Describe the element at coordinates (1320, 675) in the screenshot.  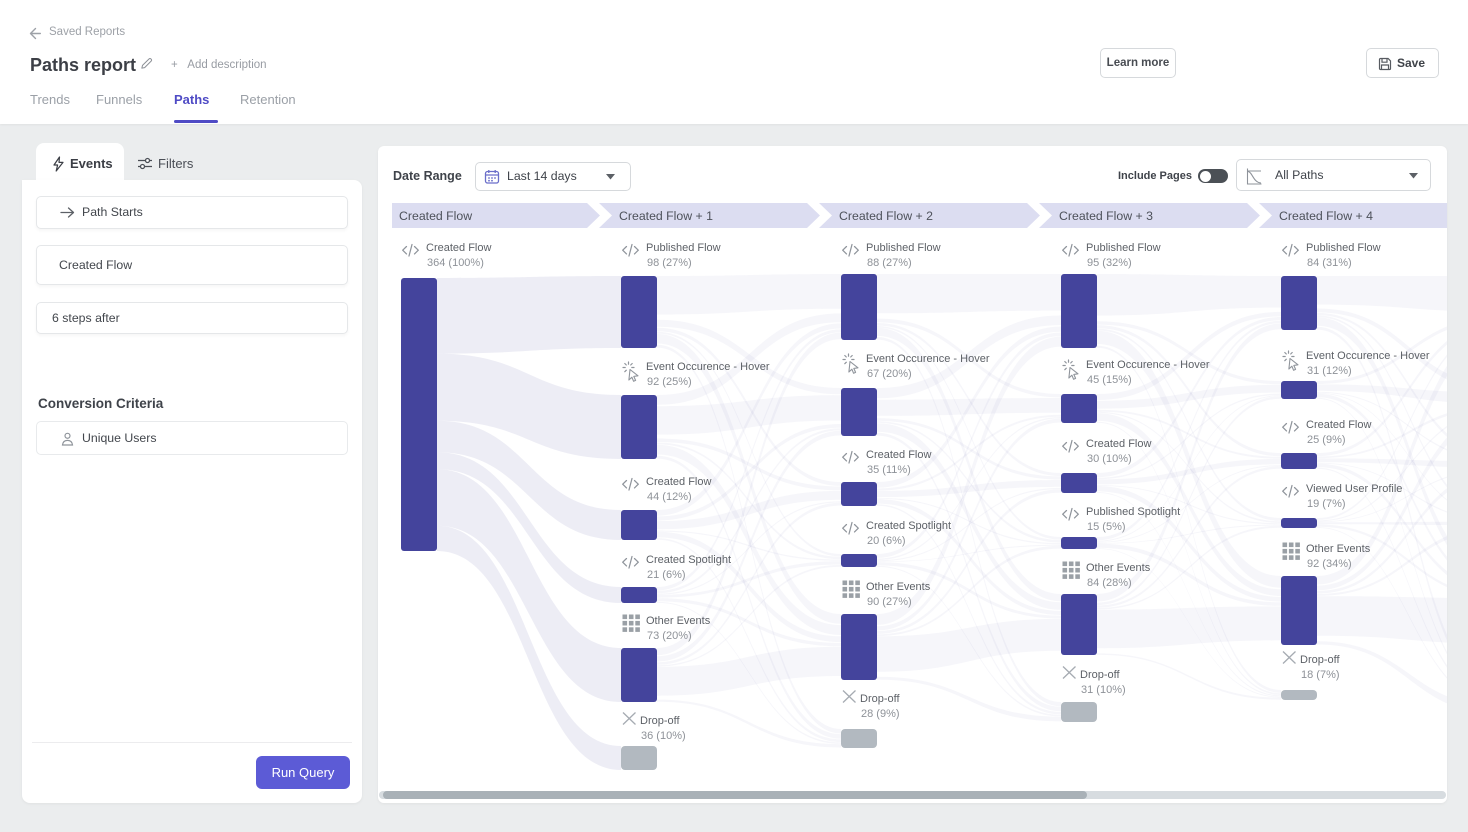
I see `svg-text: 18 (7%)` at that location.